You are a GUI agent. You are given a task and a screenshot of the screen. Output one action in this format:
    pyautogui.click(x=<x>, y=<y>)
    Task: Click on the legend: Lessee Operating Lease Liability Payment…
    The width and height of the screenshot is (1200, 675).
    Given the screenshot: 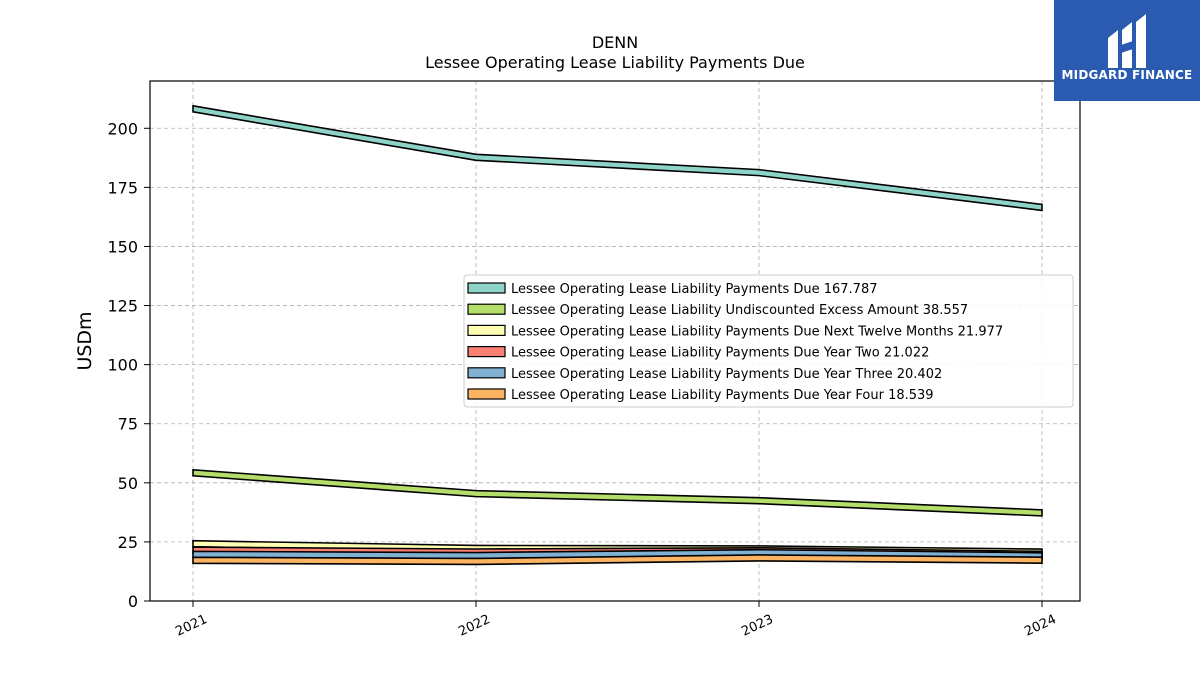 What is the action you would take?
    pyautogui.click(x=768, y=341)
    